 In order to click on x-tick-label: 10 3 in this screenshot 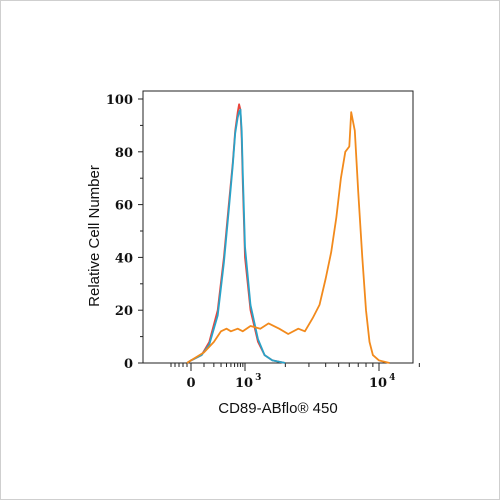, I will do `click(248, 382)`.